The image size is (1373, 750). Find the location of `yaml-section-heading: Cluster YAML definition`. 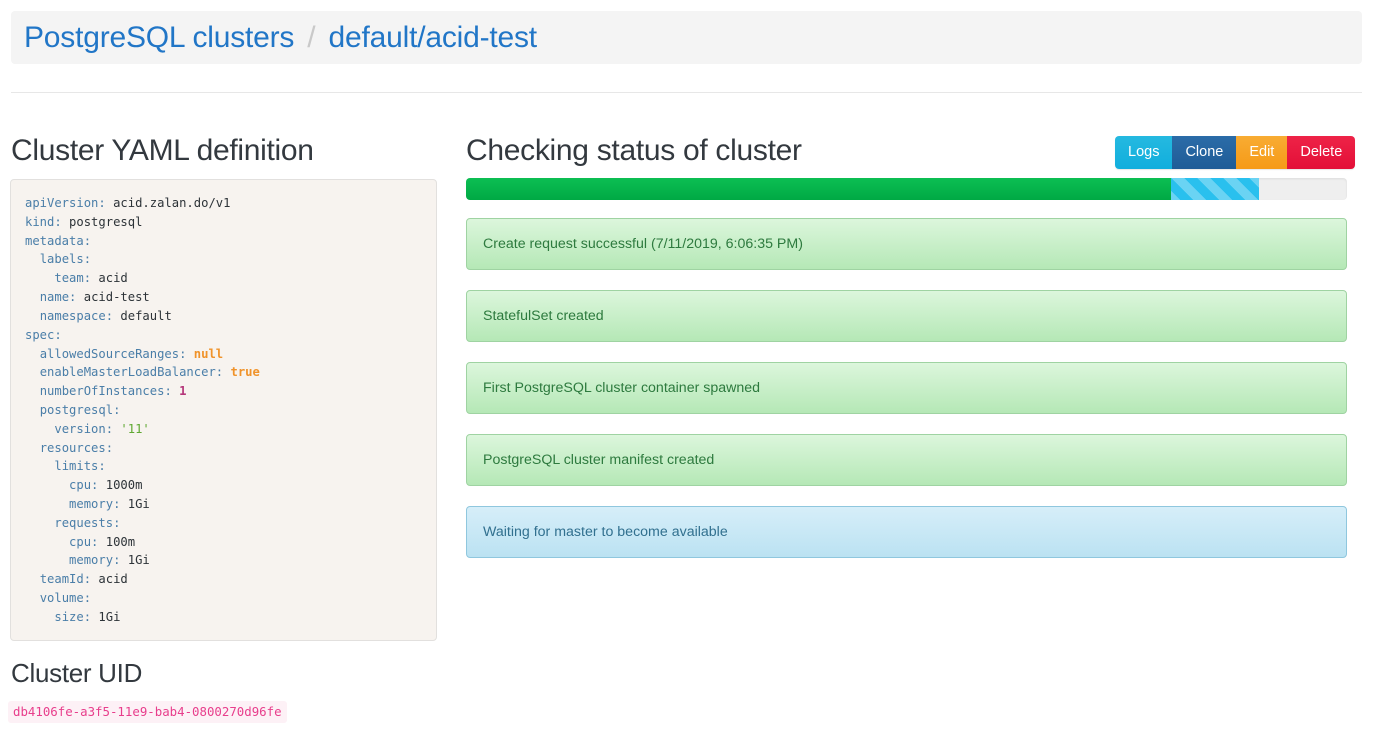

yaml-section-heading: Cluster YAML definition is located at coordinates (162, 150).